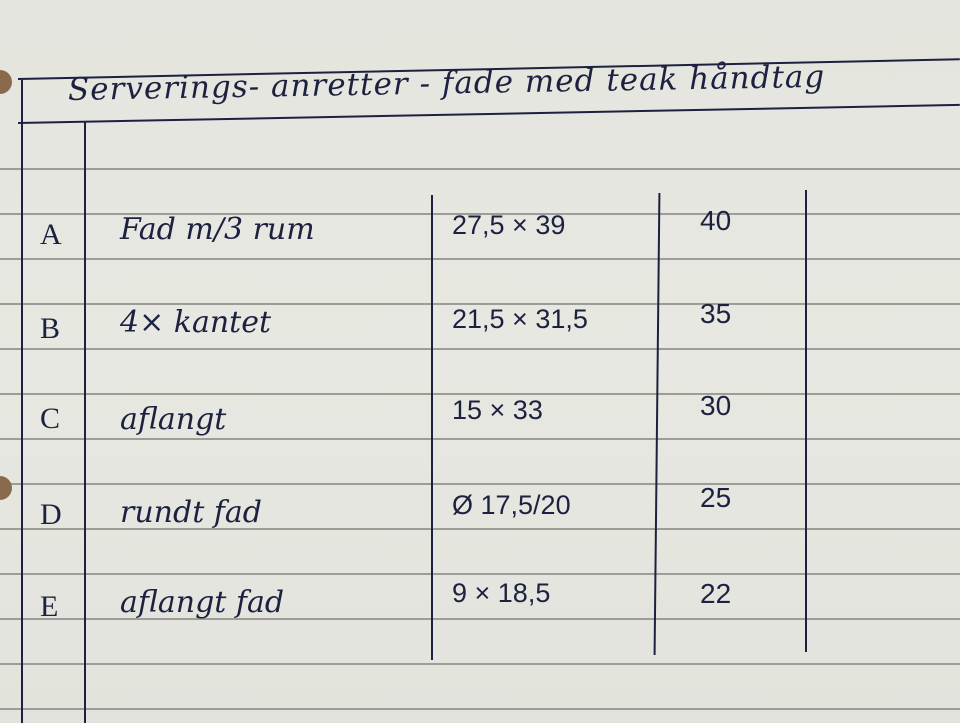 The width and height of the screenshot is (960, 723). Describe the element at coordinates (191, 512) in the screenshot. I see `row-description: rundt fad` at that location.